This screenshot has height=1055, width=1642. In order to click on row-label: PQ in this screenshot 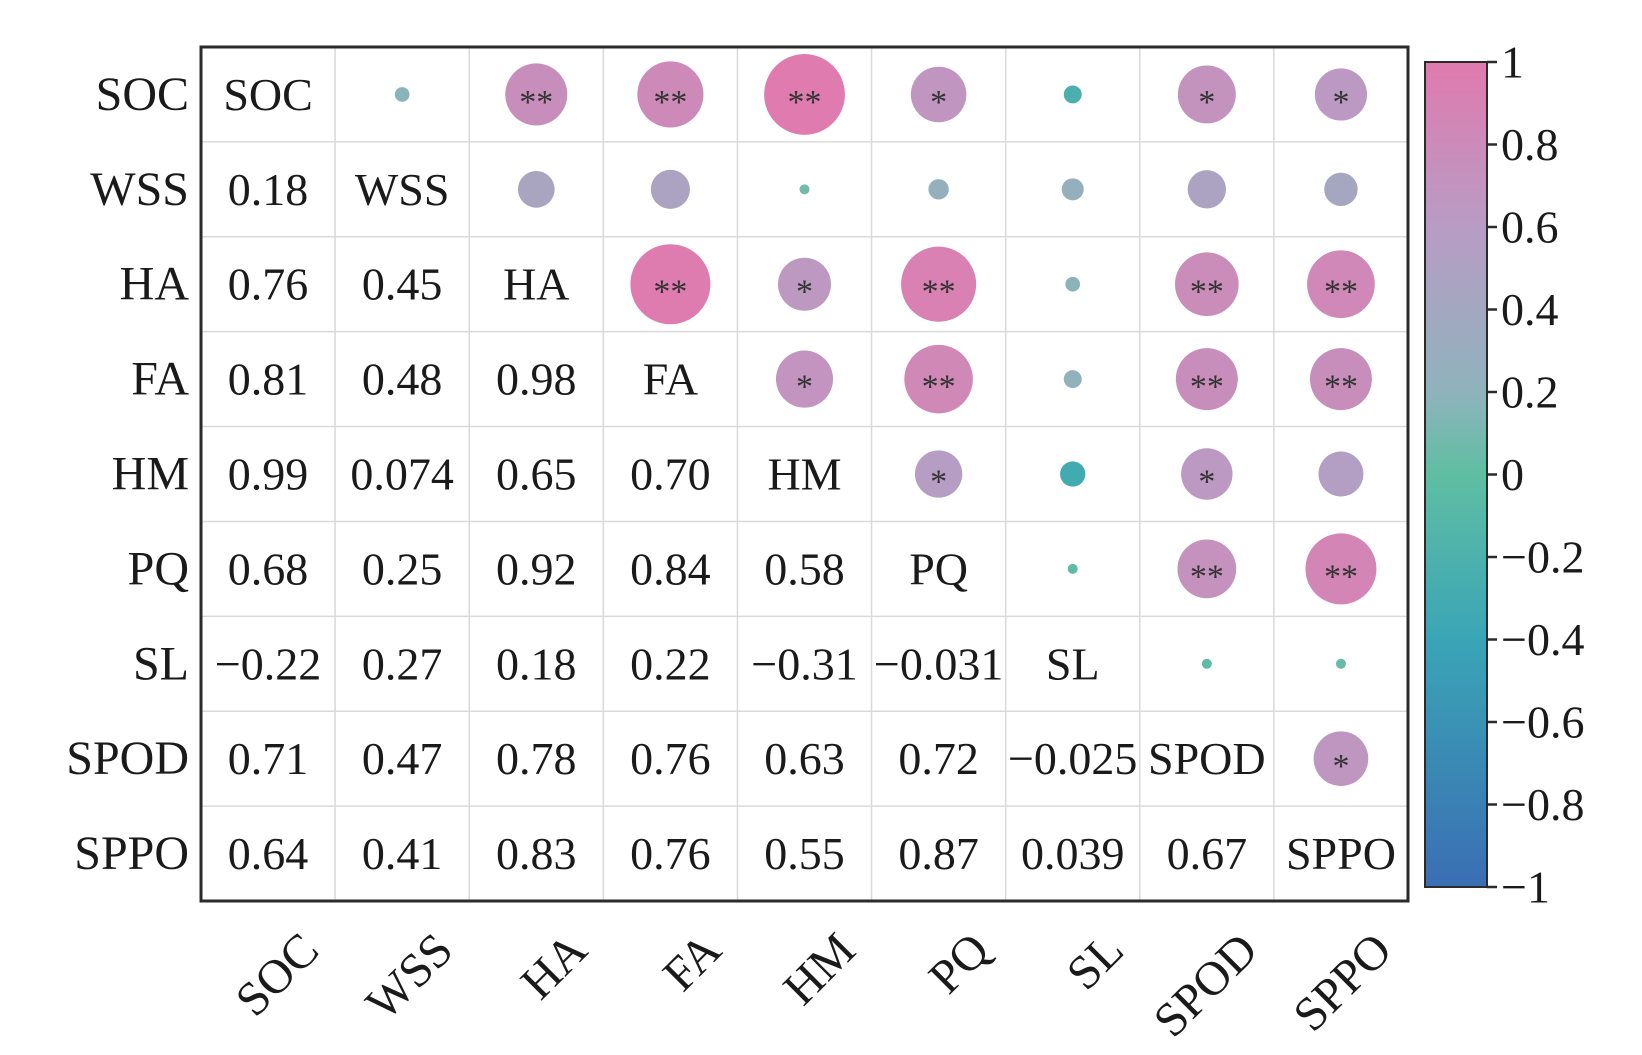, I will do `click(158, 568)`.